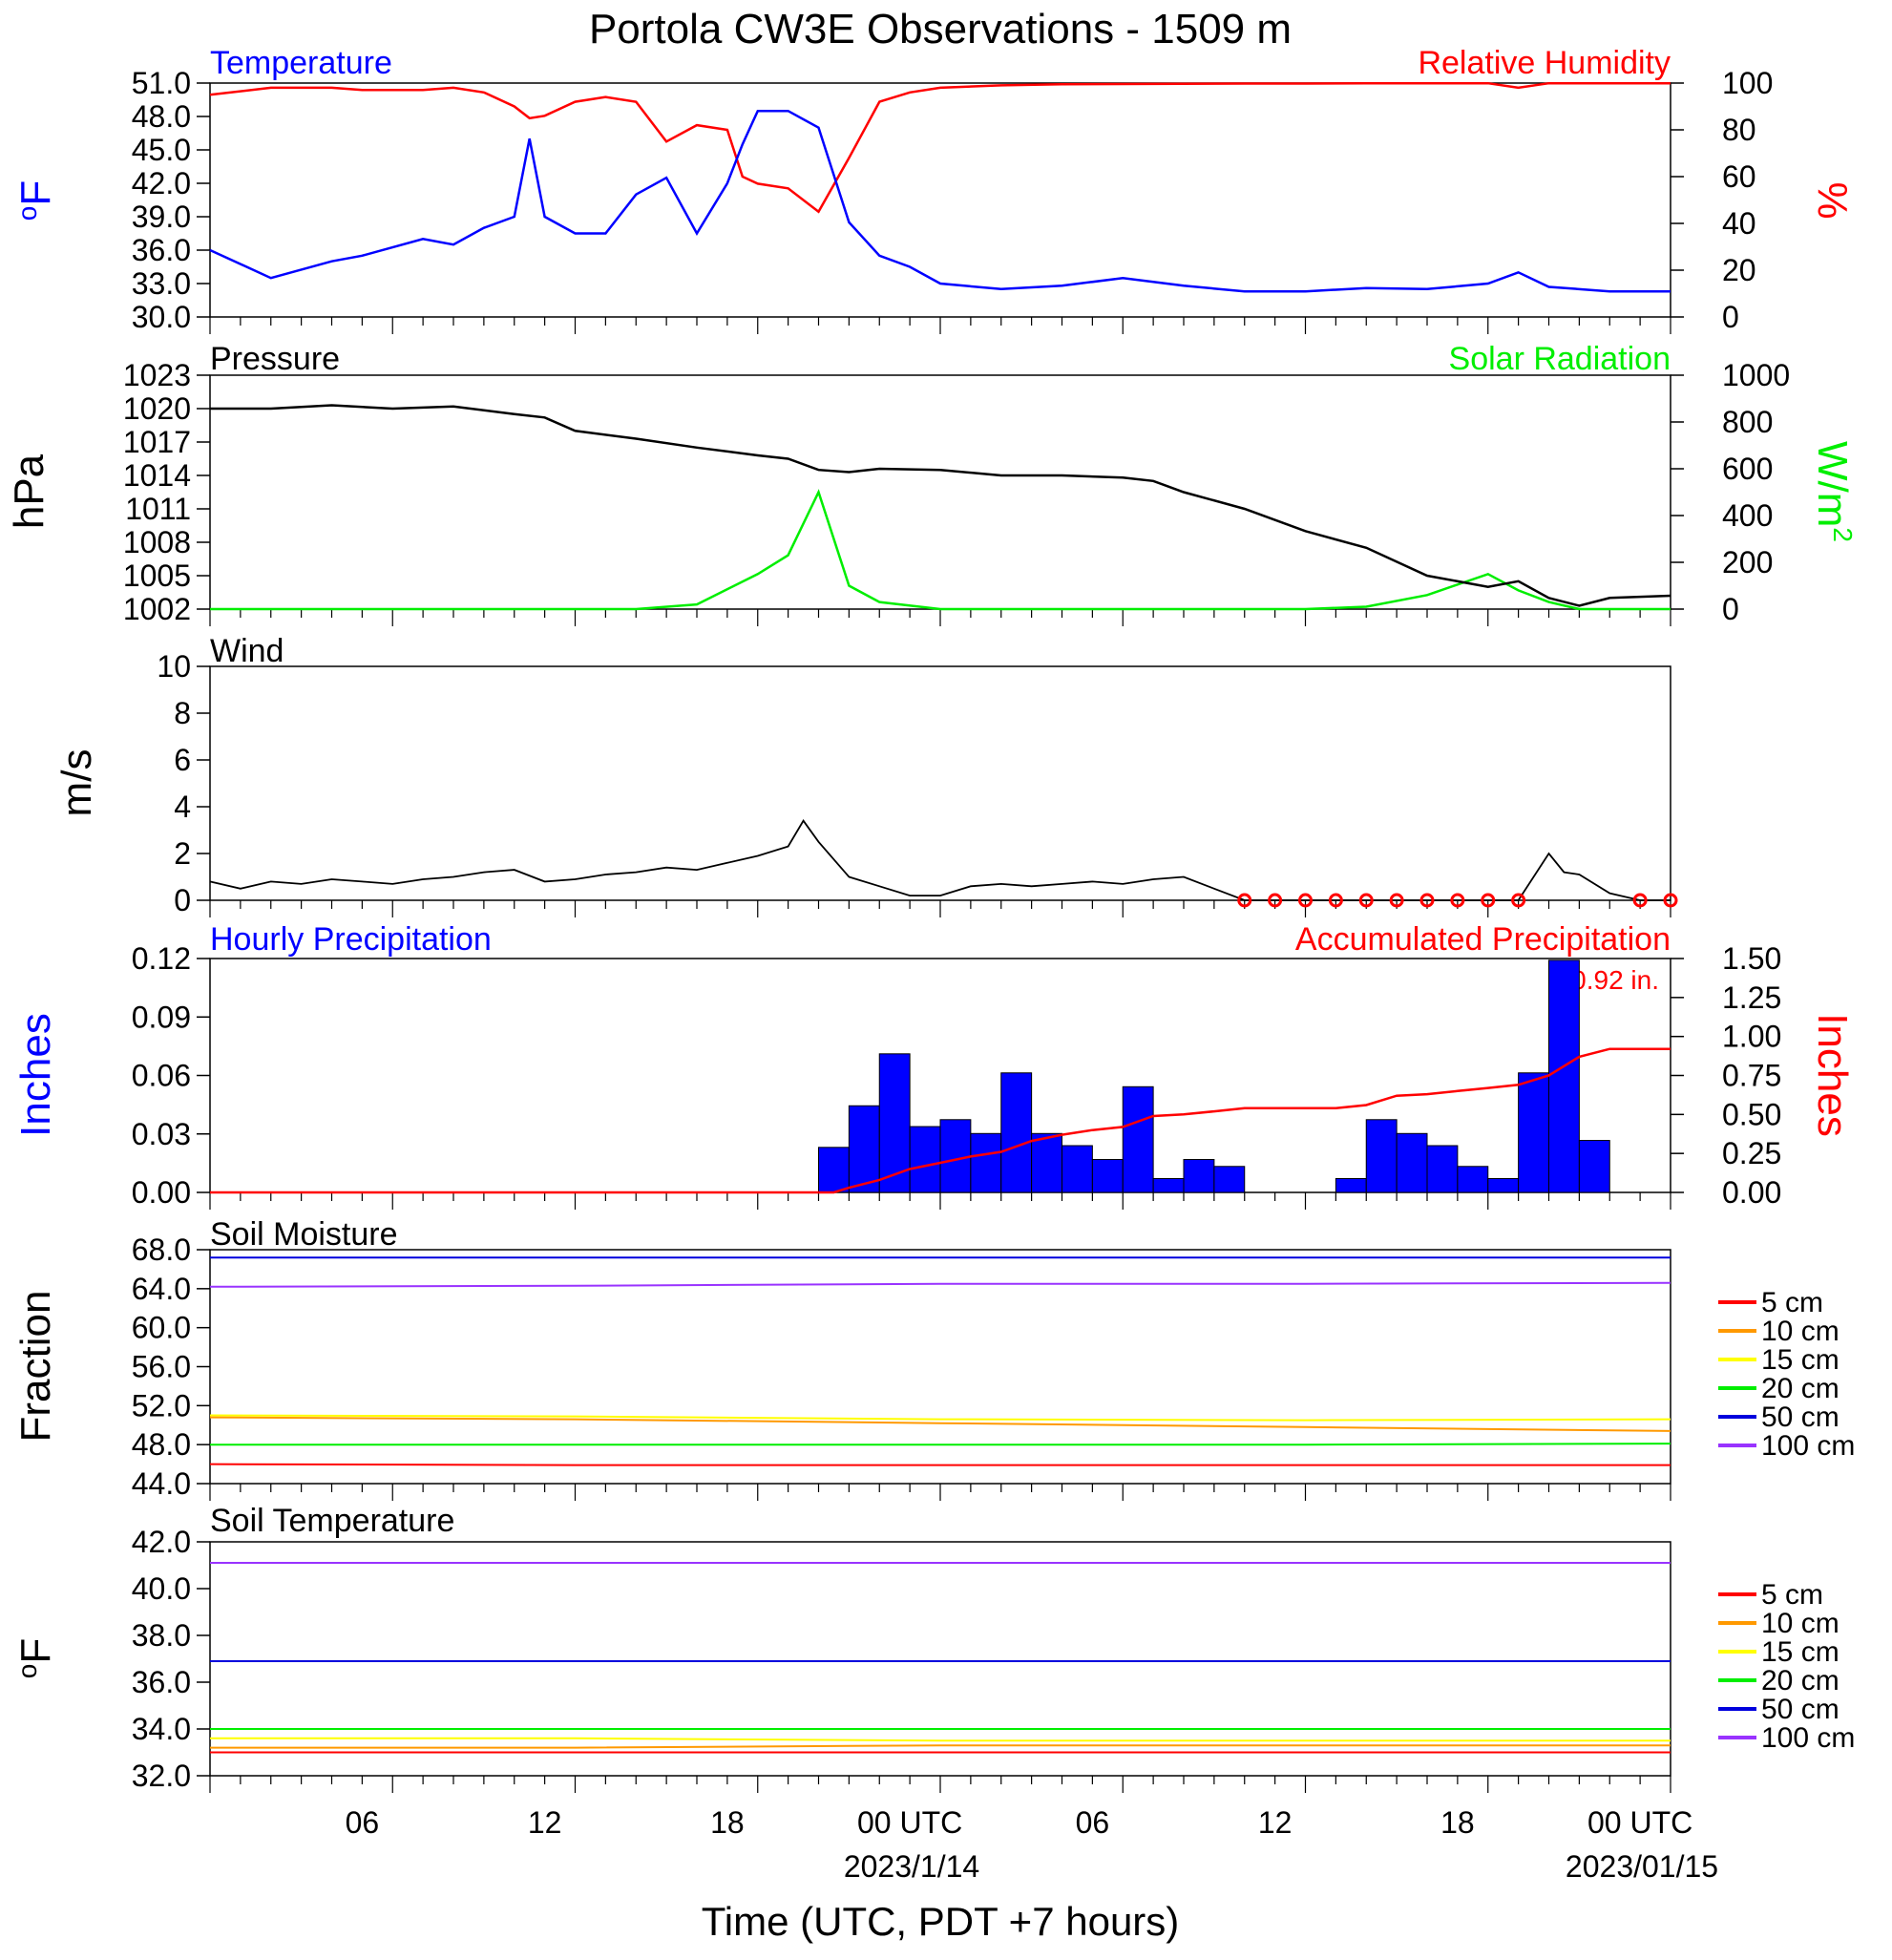  I want to click on accum-precip-axis-label: Inches, so click(1832, 1075).